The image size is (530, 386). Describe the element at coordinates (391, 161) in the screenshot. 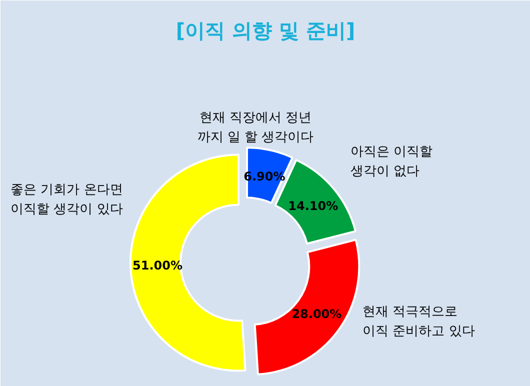

I see `slice-label: 아직은 이직할 생각이 없다` at that location.